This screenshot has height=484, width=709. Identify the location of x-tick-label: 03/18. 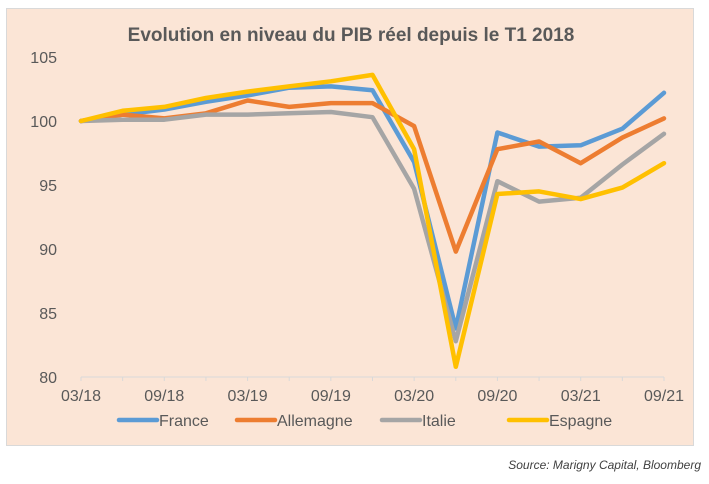
(81, 396).